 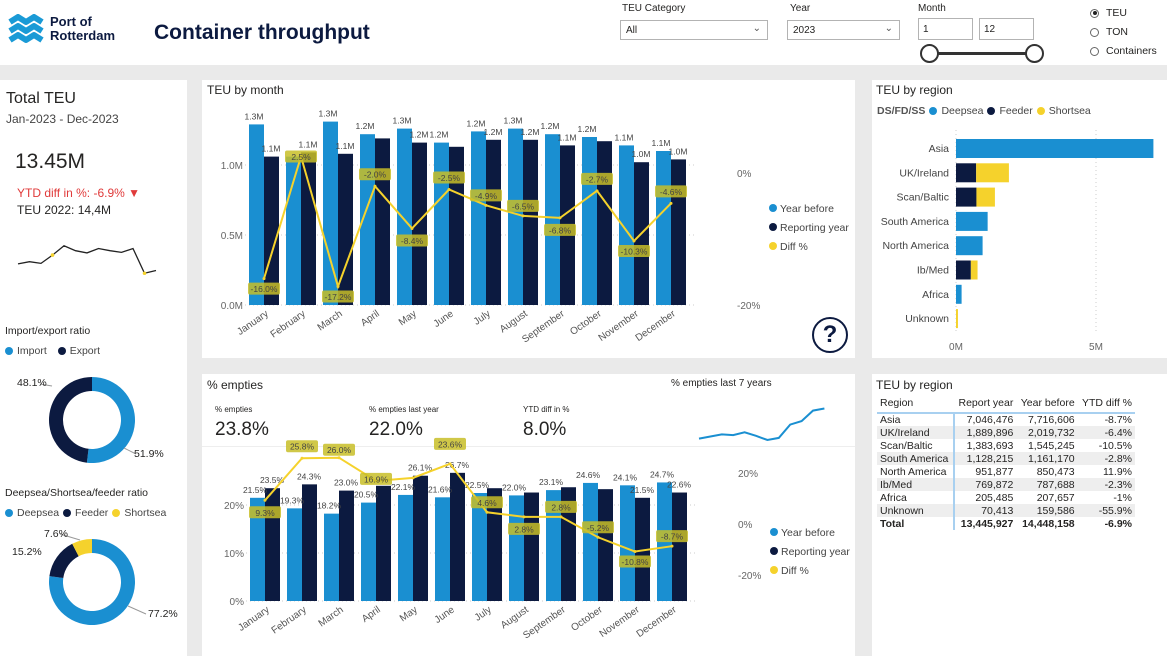 What do you see at coordinates (1006, 29) in the screenshot?
I see `month-to-input: 12` at bounding box center [1006, 29].